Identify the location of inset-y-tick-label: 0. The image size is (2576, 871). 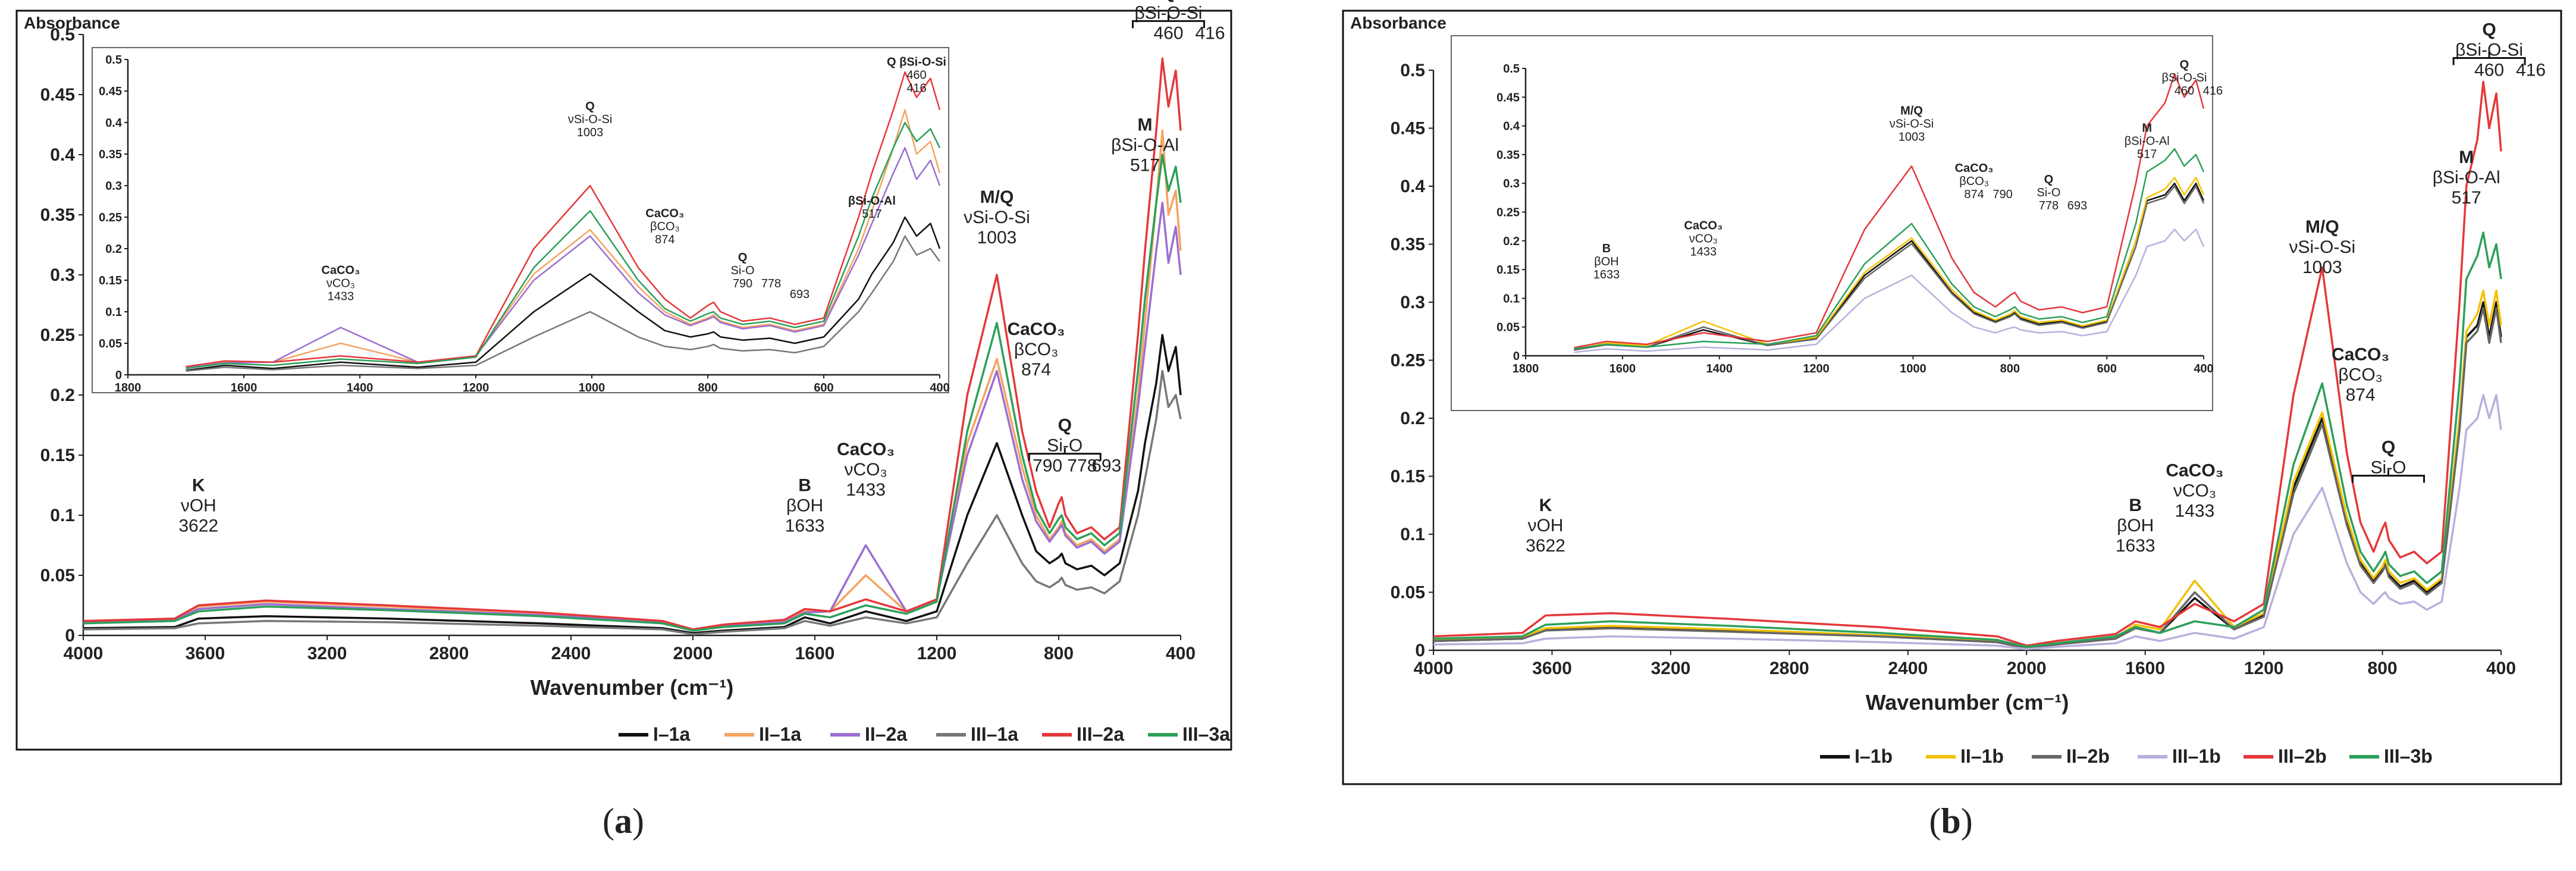
(118, 375).